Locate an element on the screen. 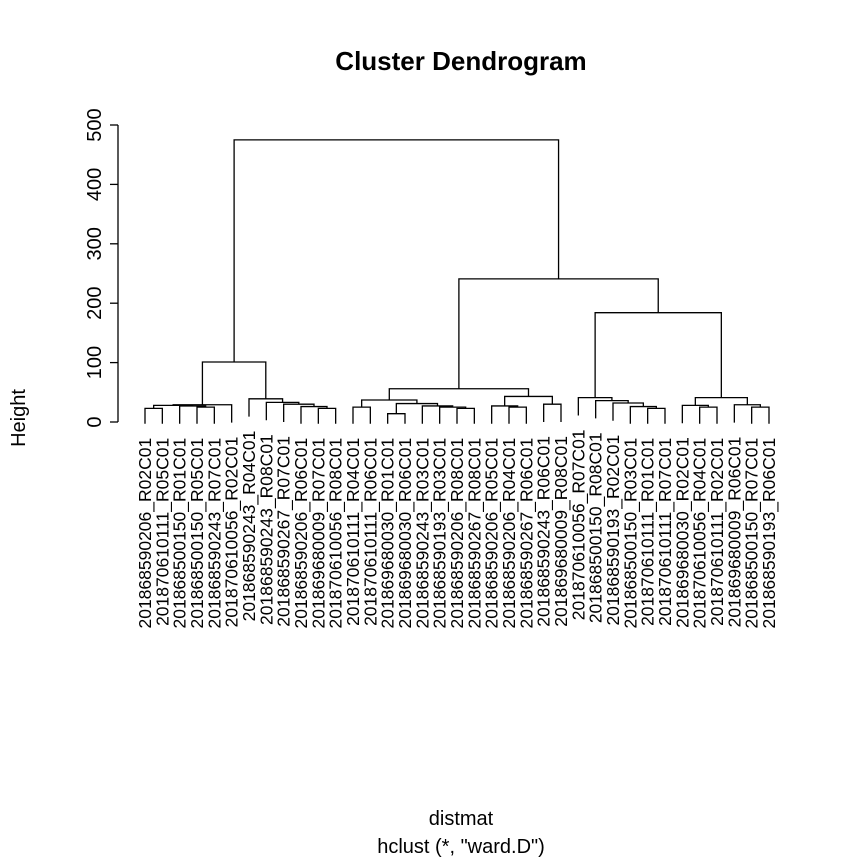 The image size is (864, 864). leaf-label: 201870610111_R04C01 is located at coordinates (353, 532).